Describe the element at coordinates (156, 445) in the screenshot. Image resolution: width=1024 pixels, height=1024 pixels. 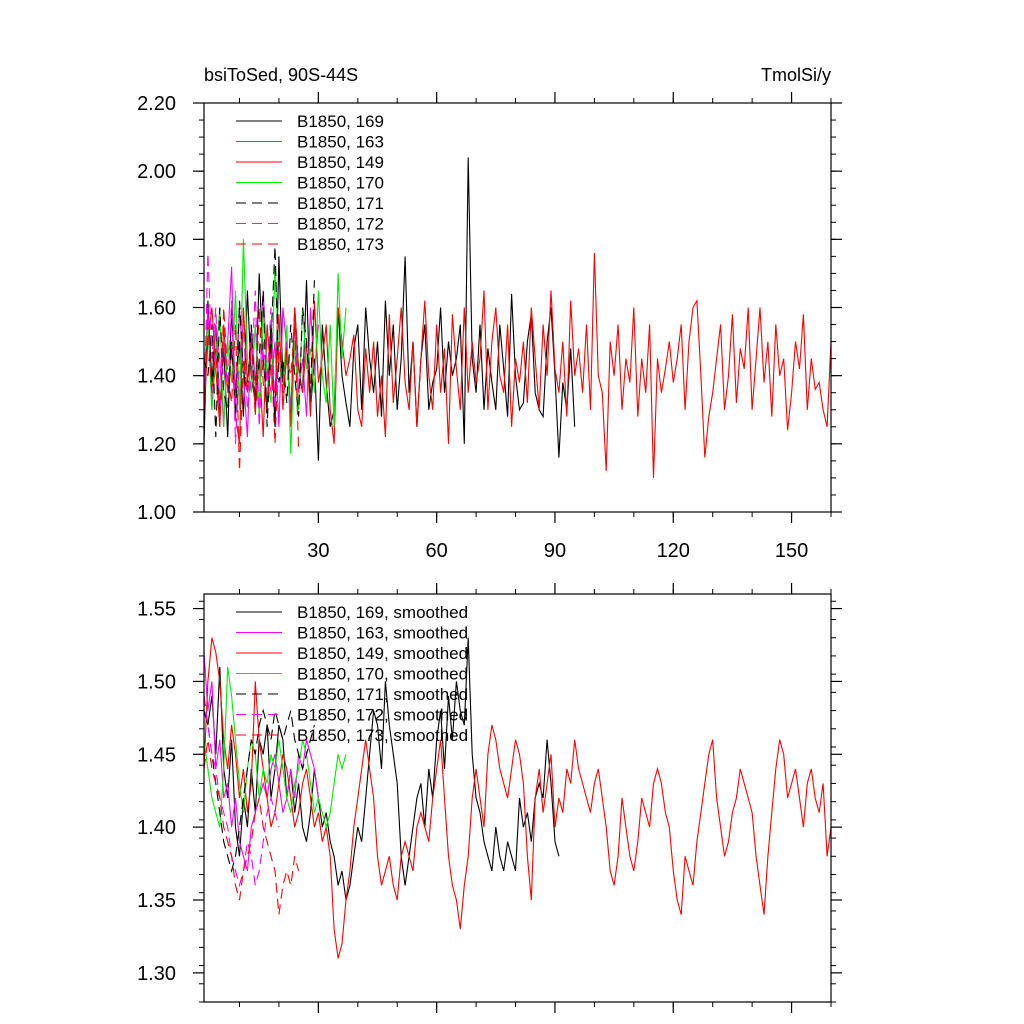
I see `y-tick-label: 1.20` at that location.